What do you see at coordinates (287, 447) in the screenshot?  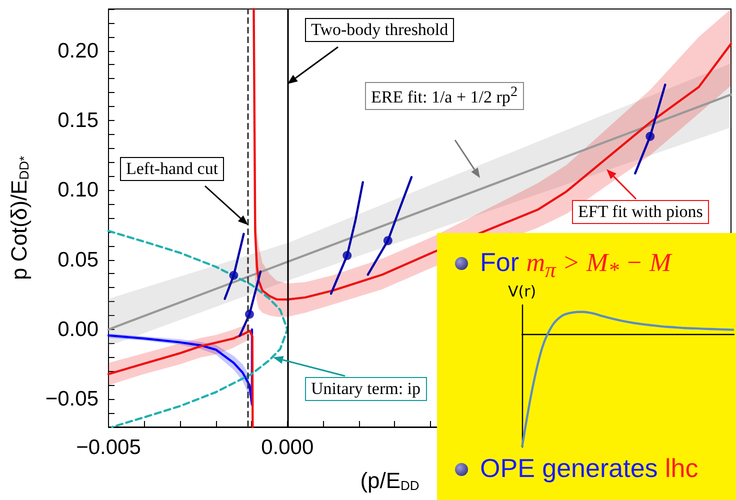 I see `x-tick-label: 0.000` at bounding box center [287, 447].